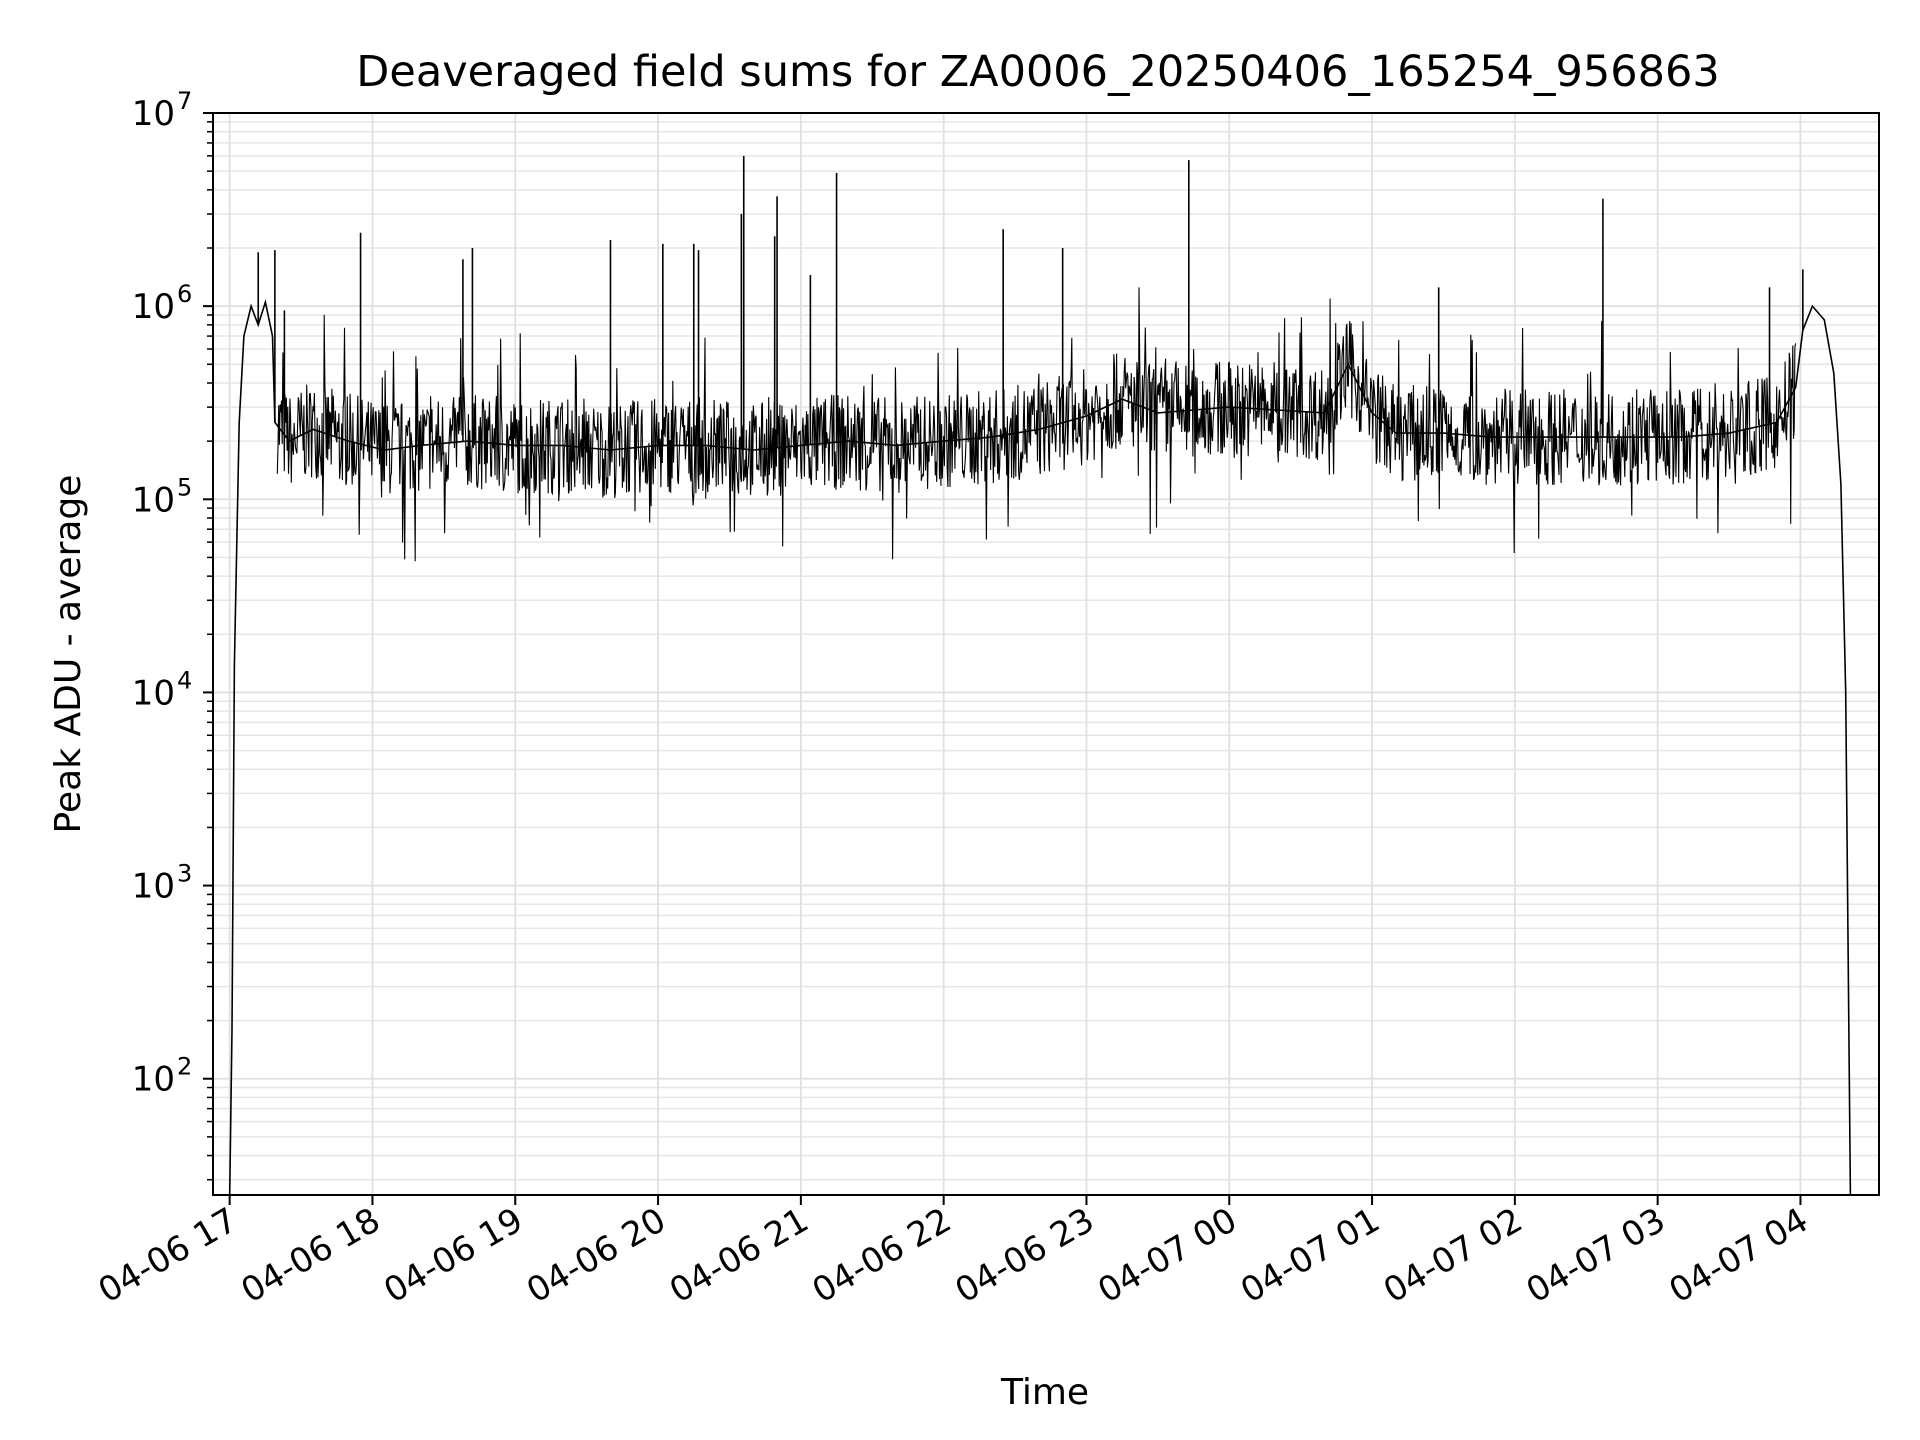 This screenshot has width=1920, height=1440. I want to click on y-axis-label: Peak ADU - average, so click(68, 654).